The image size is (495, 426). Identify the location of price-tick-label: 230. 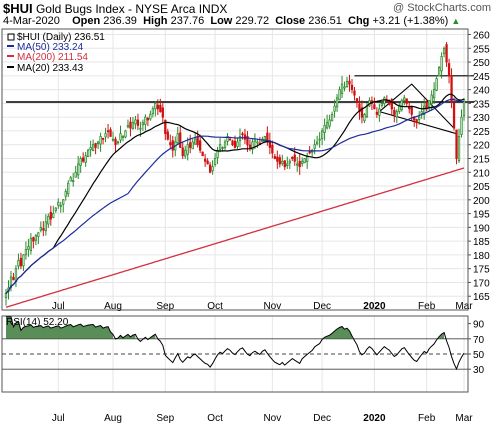
(481, 118).